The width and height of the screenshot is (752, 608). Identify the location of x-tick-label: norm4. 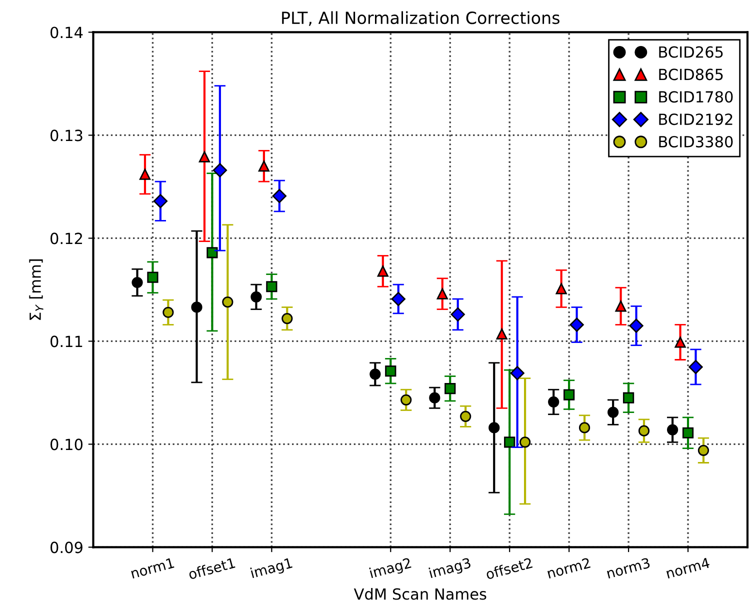
(688, 568).